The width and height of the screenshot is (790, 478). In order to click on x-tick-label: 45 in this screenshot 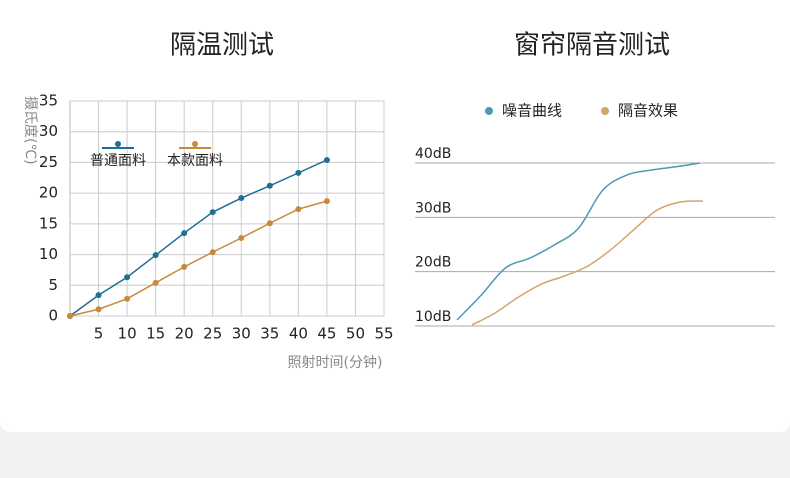, I will do `click(326, 334)`.